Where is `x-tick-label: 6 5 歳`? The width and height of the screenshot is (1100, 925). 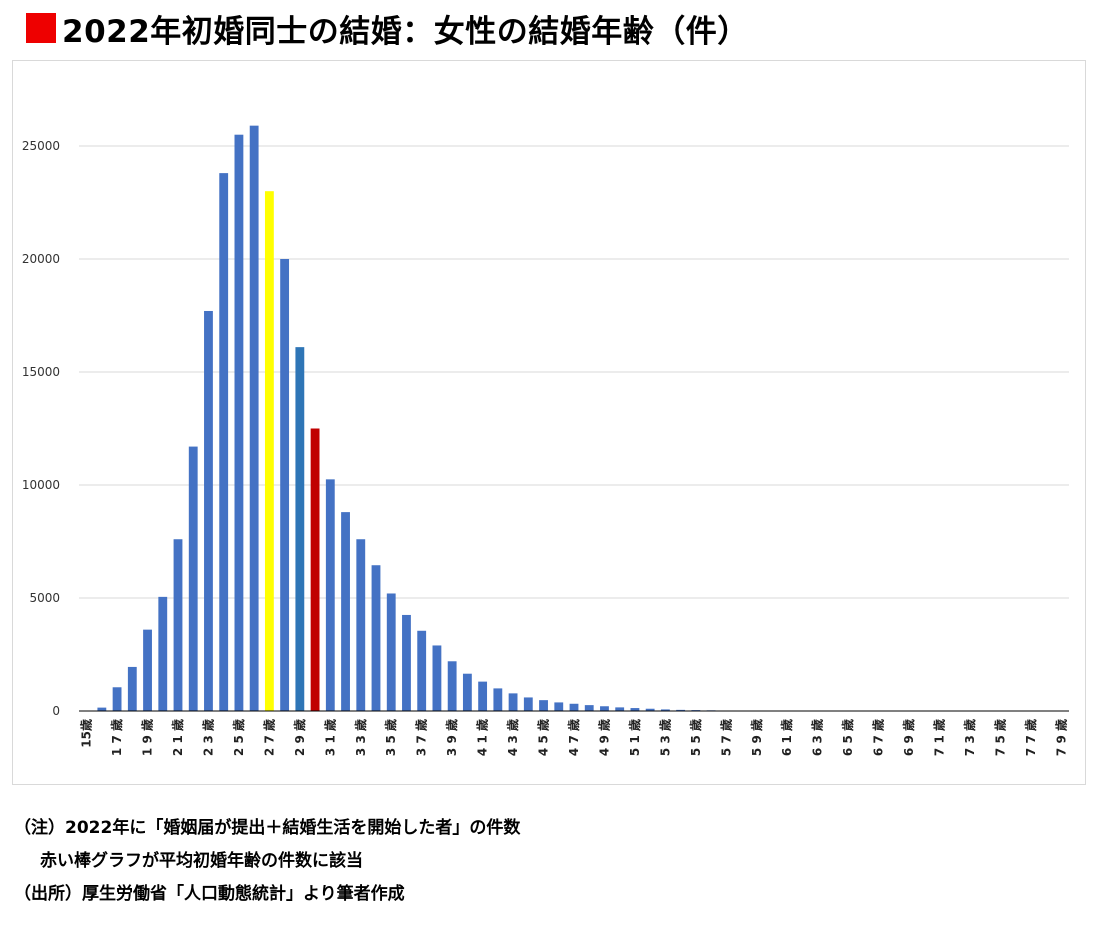
x-tick-label: 6 5 歳 is located at coordinates (847, 737).